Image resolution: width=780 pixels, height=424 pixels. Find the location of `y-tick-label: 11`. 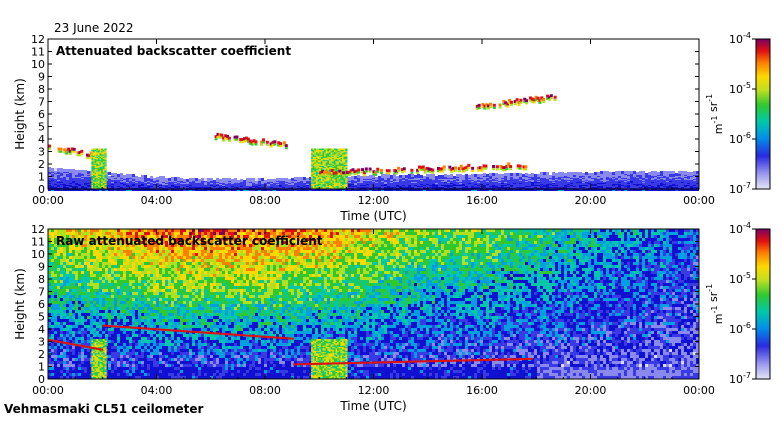

y-tick-label: 11 is located at coordinates (38, 52).